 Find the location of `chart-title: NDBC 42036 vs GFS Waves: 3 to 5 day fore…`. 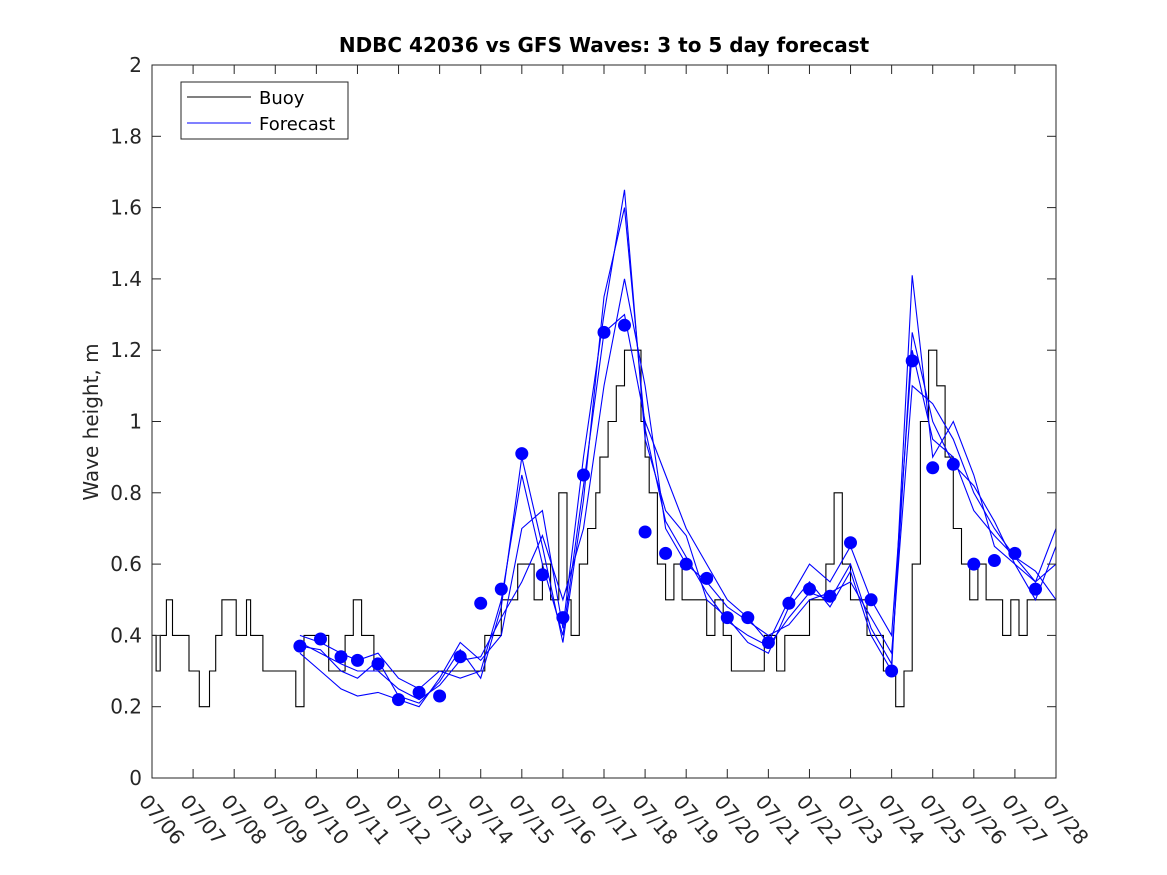

chart-title: NDBC 42036 vs GFS Waves: 3 to 5 day fore… is located at coordinates (604, 45).